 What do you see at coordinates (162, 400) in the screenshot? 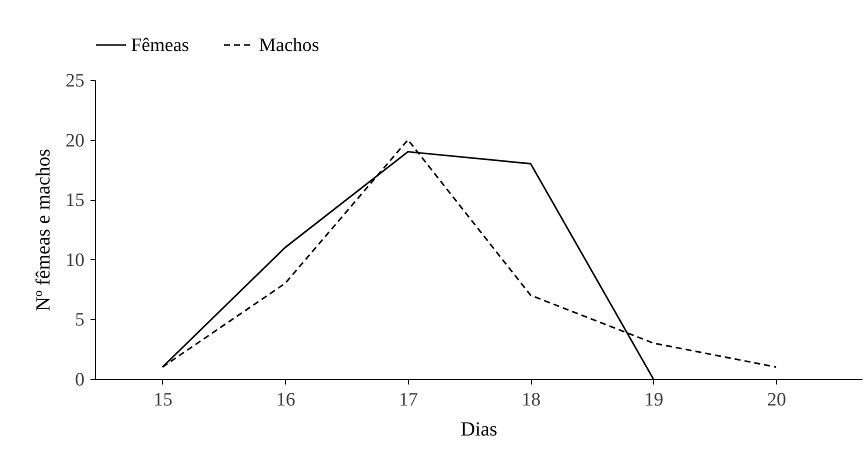
I see `x-tick-label: 15` at bounding box center [162, 400].